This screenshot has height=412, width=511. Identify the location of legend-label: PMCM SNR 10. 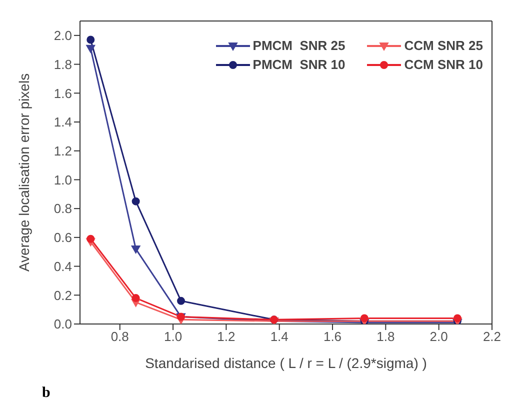
(299, 64).